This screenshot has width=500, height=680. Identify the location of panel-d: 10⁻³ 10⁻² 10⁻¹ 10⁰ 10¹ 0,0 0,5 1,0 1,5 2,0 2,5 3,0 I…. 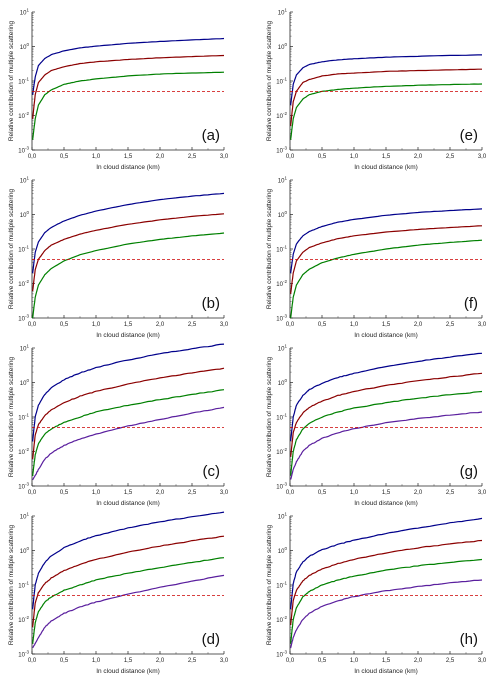
(118, 594).